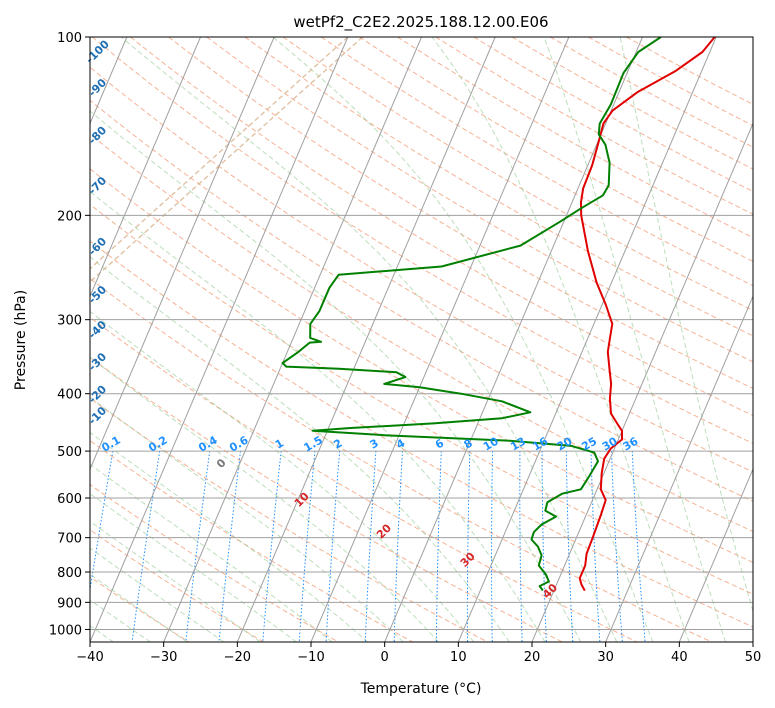  Describe the element at coordinates (97, 135) in the screenshot. I see `dry-adiabat-label: -80` at that location.